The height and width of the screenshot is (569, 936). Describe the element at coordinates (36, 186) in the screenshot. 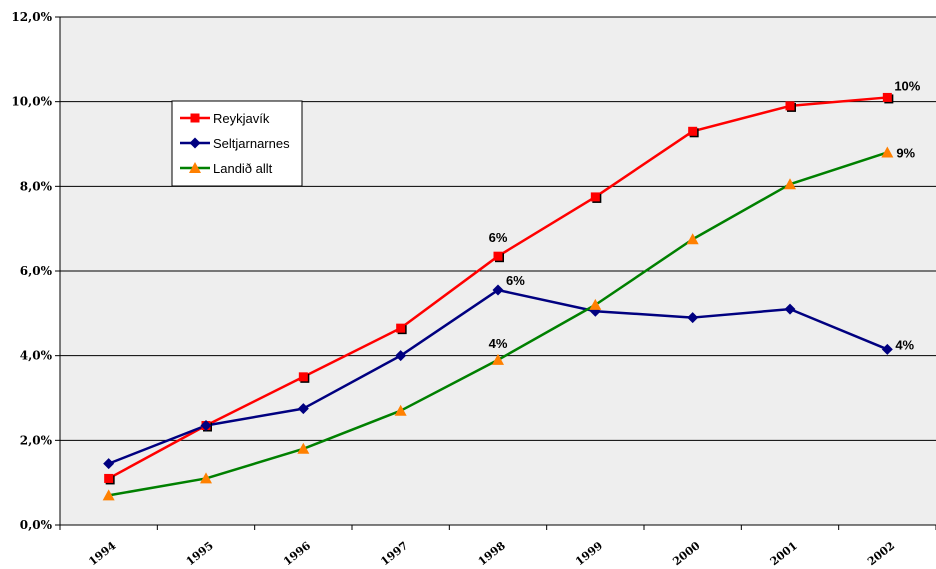

I see `y-tick-label: 8,0%` at that location.